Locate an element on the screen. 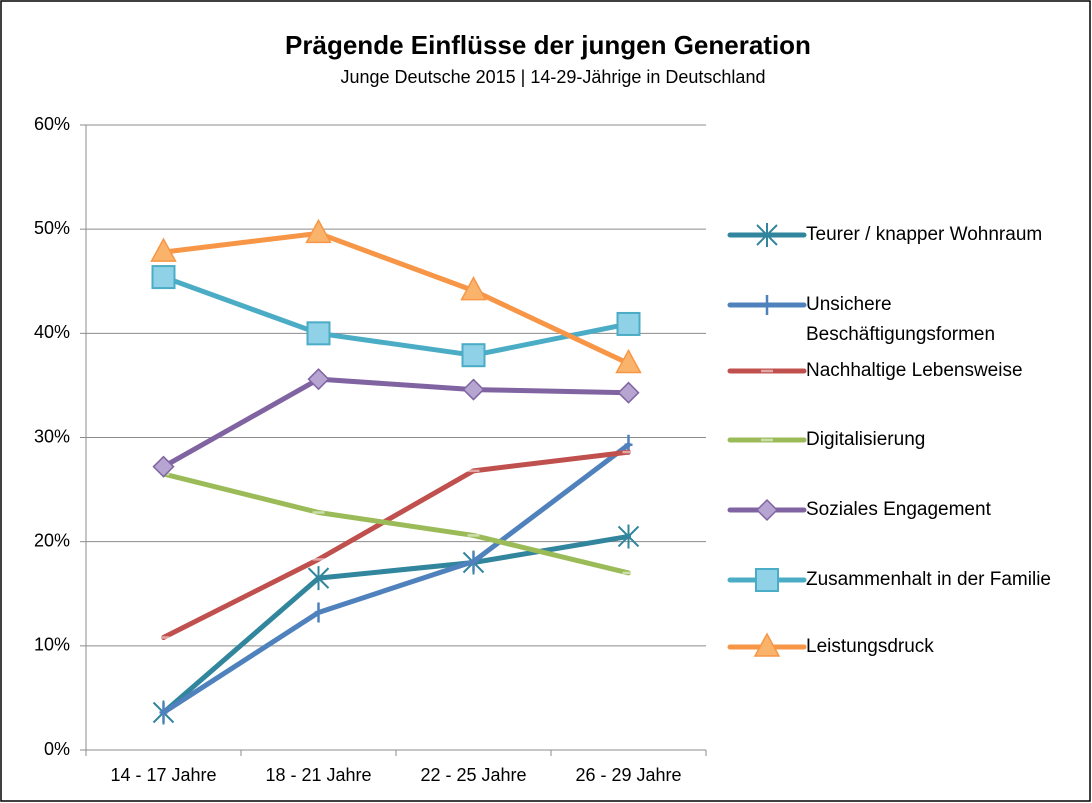 Image resolution: width=1092 pixels, height=803 pixels. y-tick-label: 30% is located at coordinates (52, 436).